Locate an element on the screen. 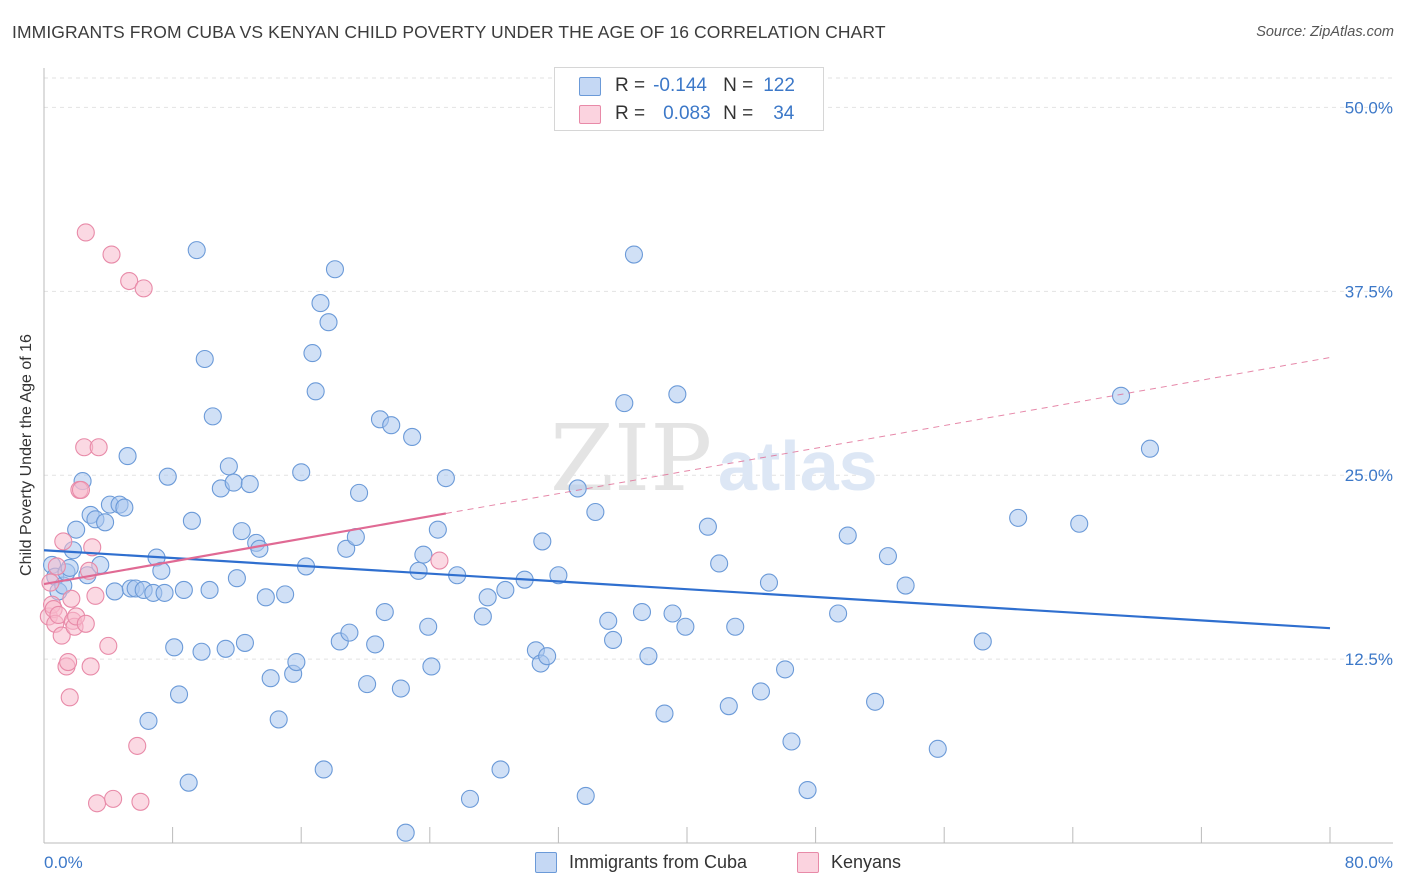 Image resolution: width=1406 pixels, height=892 pixels. y-tick-label: 37.5% is located at coordinates (1369, 291).